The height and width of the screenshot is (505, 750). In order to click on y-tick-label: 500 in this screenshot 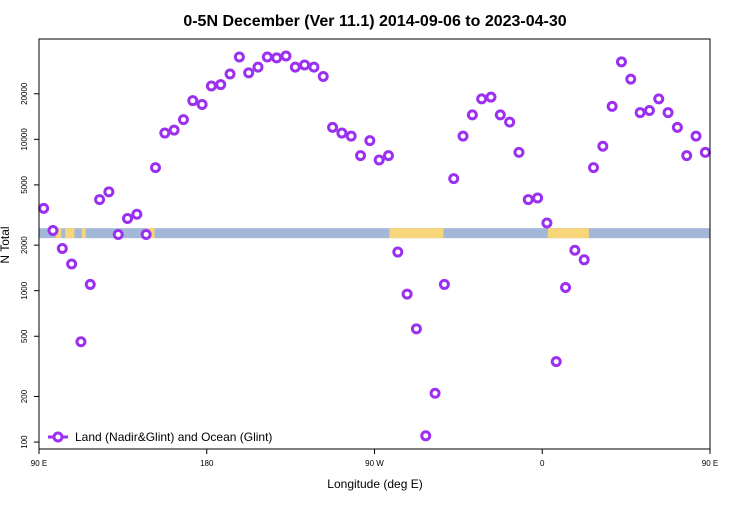, I will do `click(24, 336)`.